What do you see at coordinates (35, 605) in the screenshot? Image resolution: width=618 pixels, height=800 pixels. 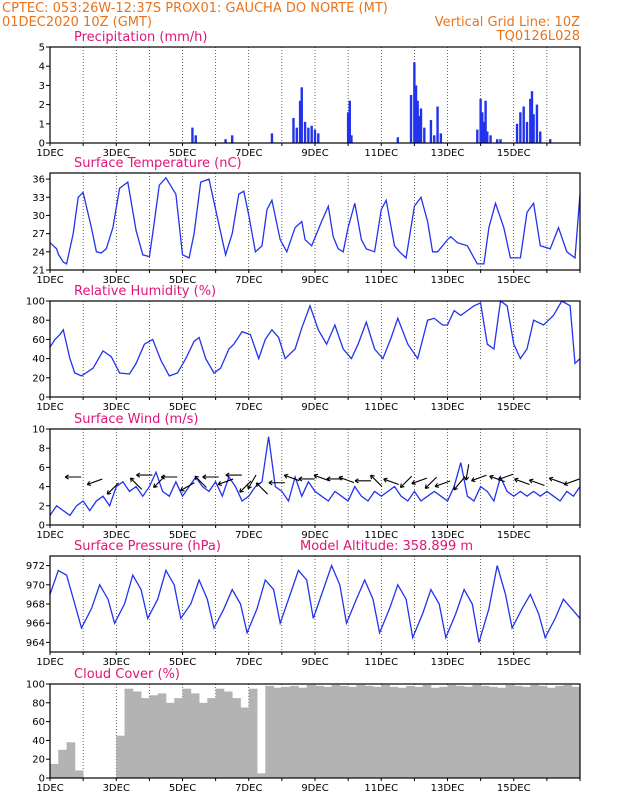 I see `ytick-label: 968` at bounding box center [35, 605].